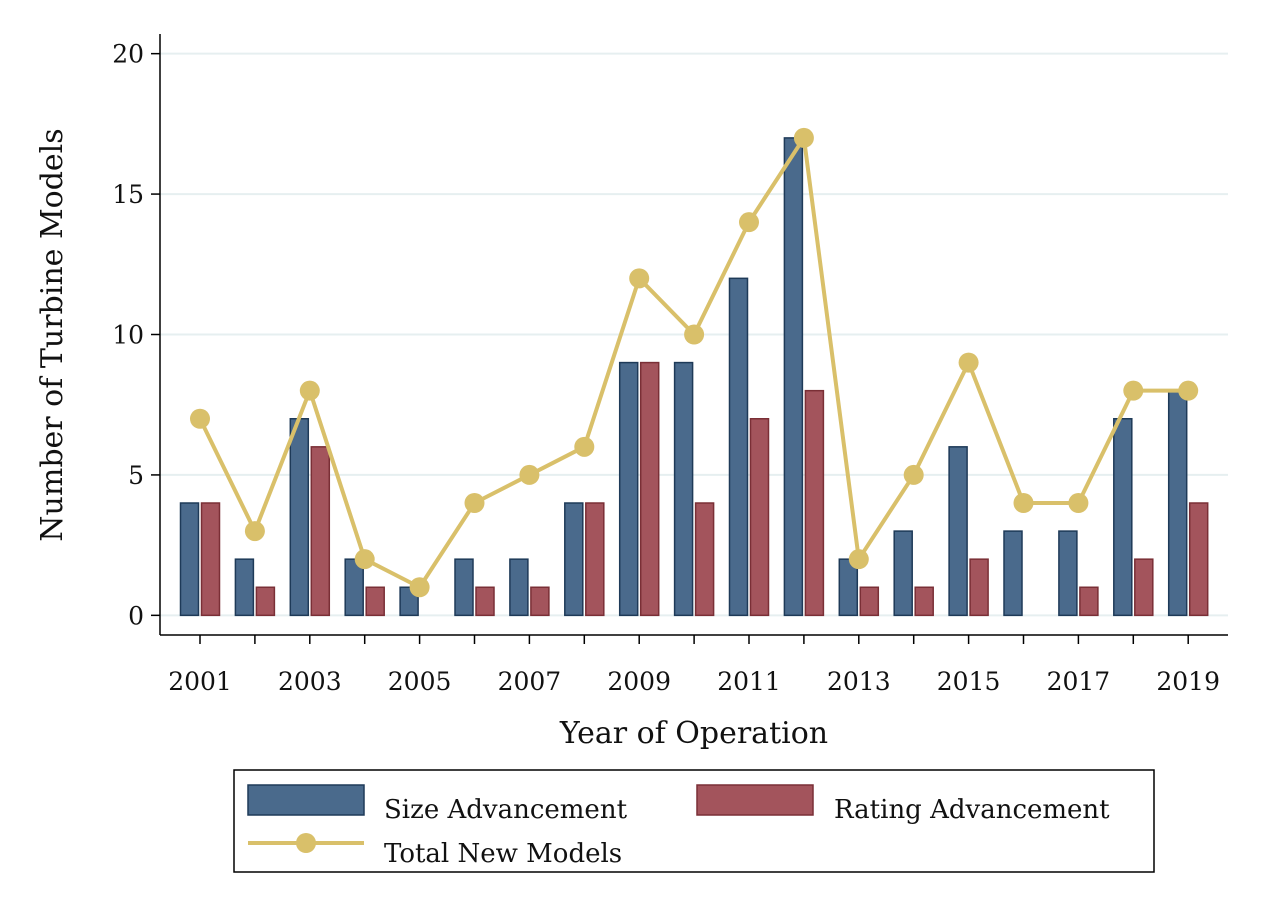 The width and height of the screenshot is (1262, 918). I want to click on bar-rating-advancement-2007, so click(540, 601).